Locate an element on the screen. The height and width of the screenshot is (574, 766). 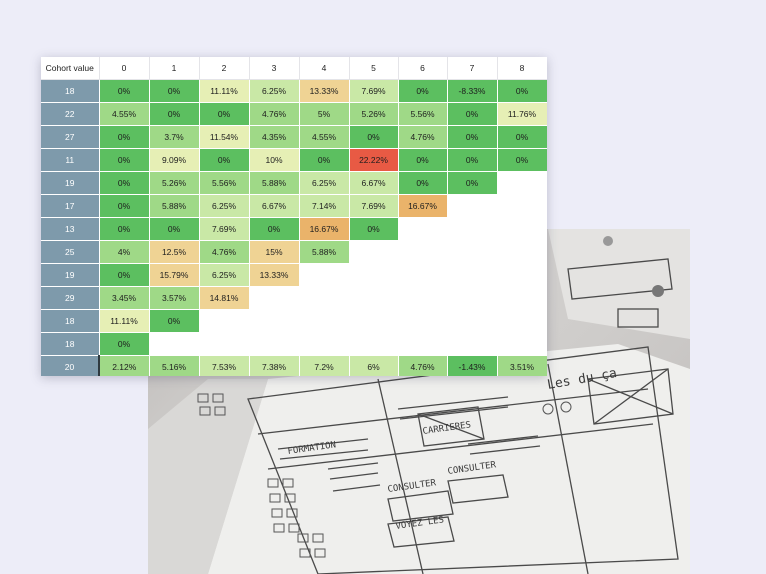
cohort-value-cell: 22 is located at coordinates (70, 114).